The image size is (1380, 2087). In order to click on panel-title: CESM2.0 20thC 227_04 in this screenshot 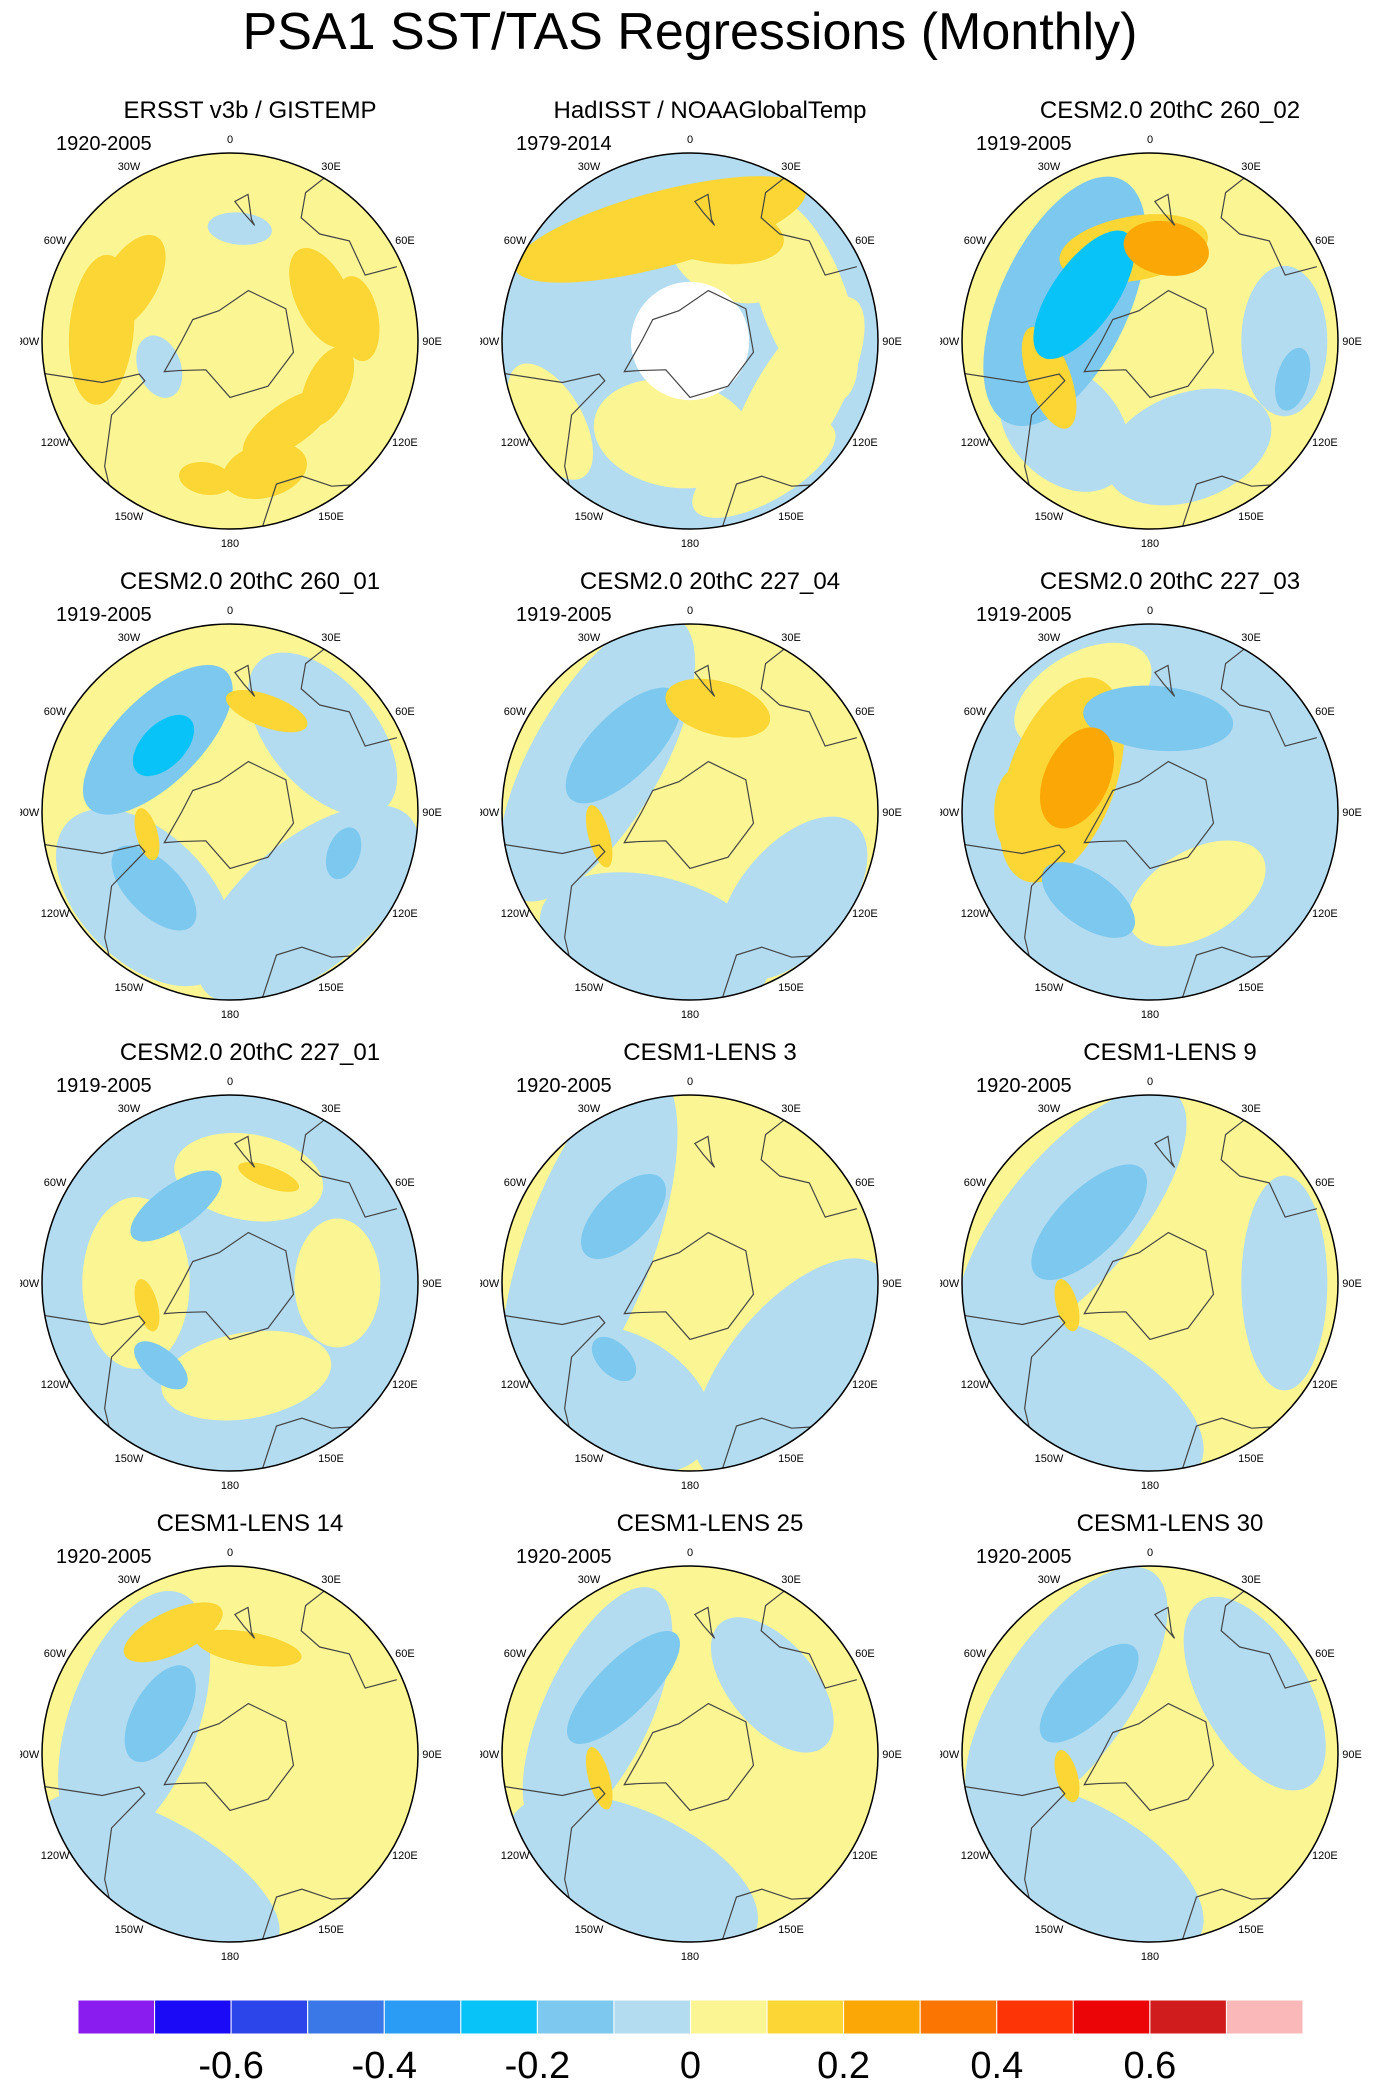, I will do `click(710, 581)`.